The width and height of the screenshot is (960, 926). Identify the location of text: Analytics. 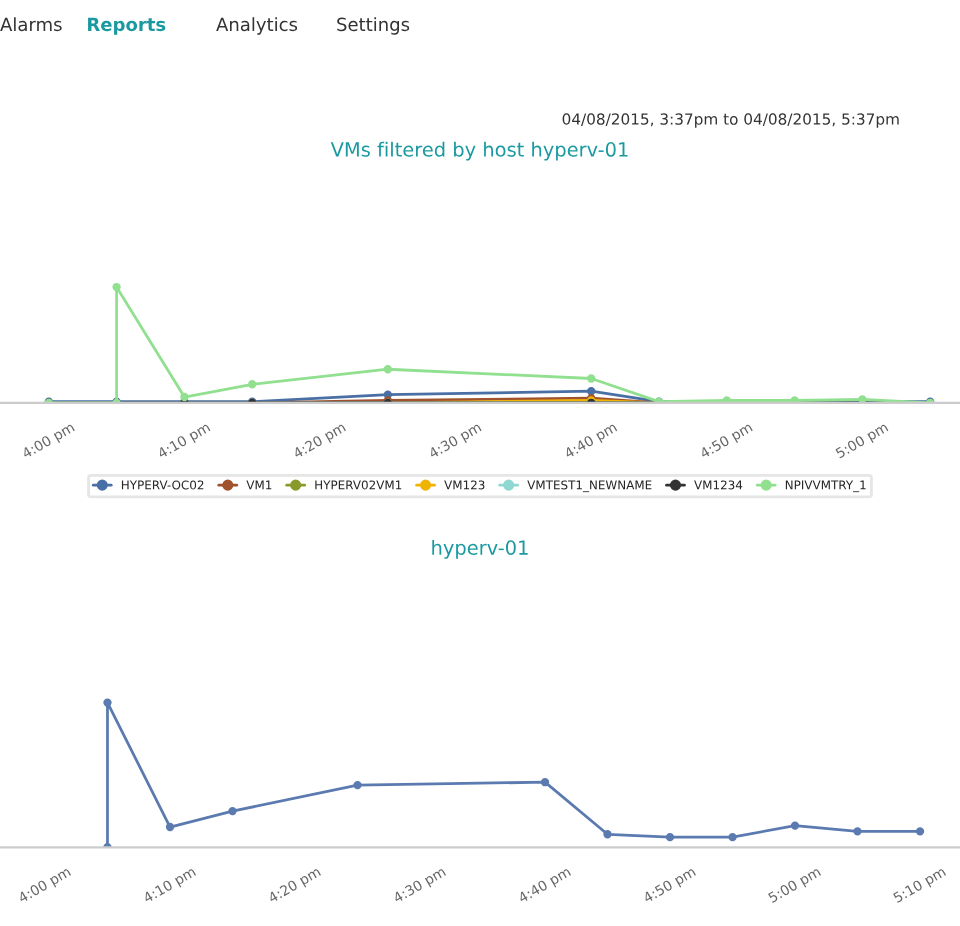
(257, 26).